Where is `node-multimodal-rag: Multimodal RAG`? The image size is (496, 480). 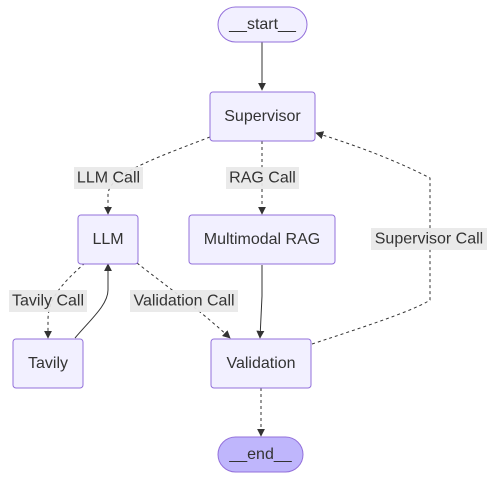
node-multimodal-rag: Multimodal RAG is located at coordinates (262, 239).